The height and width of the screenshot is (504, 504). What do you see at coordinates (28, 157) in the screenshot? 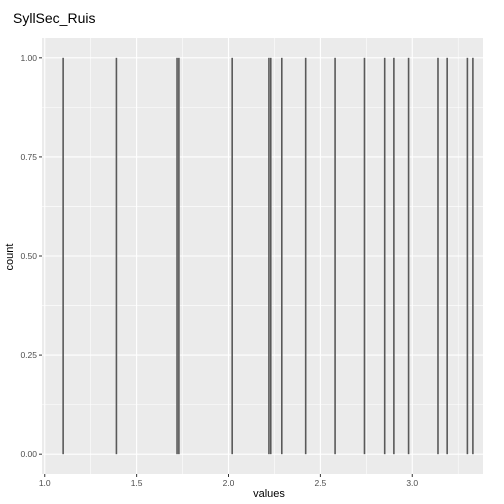
I see `y-tick-label: 0.75` at bounding box center [28, 157].